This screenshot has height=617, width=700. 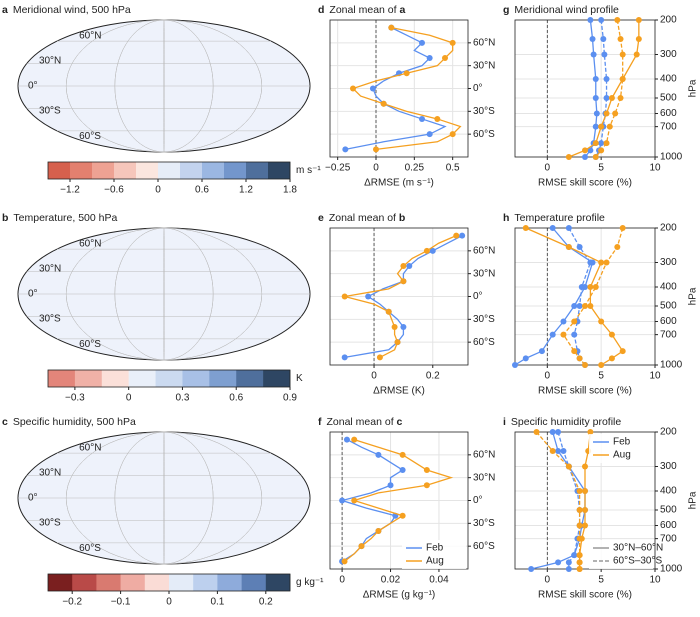 I want to click on panel-ref: c, so click(x=400, y=422).